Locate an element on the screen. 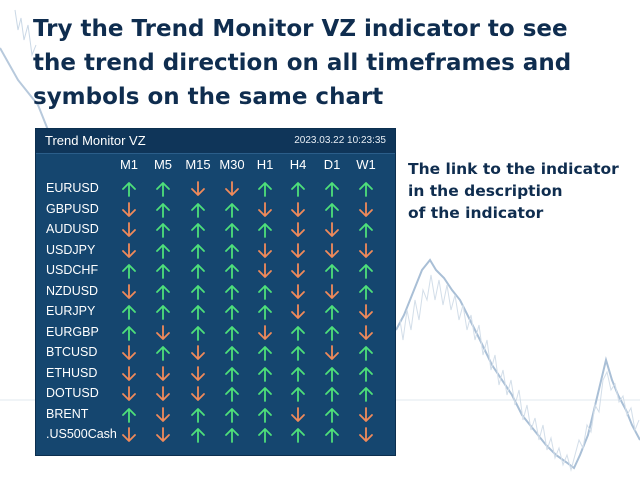  symbol-label: EURJPY is located at coordinates (71, 311).